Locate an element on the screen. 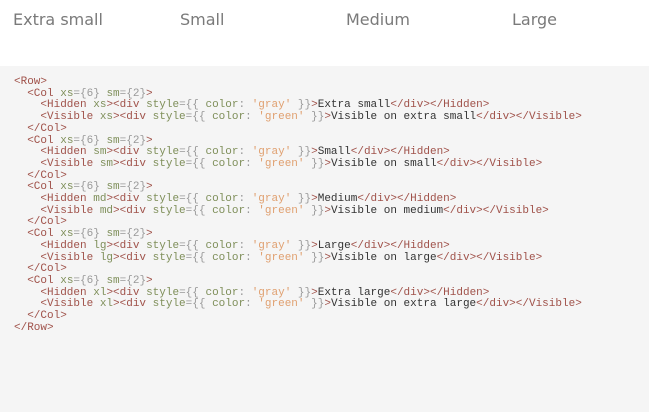 The width and height of the screenshot is (649, 412). code-attribute: xl is located at coordinates (100, 292).